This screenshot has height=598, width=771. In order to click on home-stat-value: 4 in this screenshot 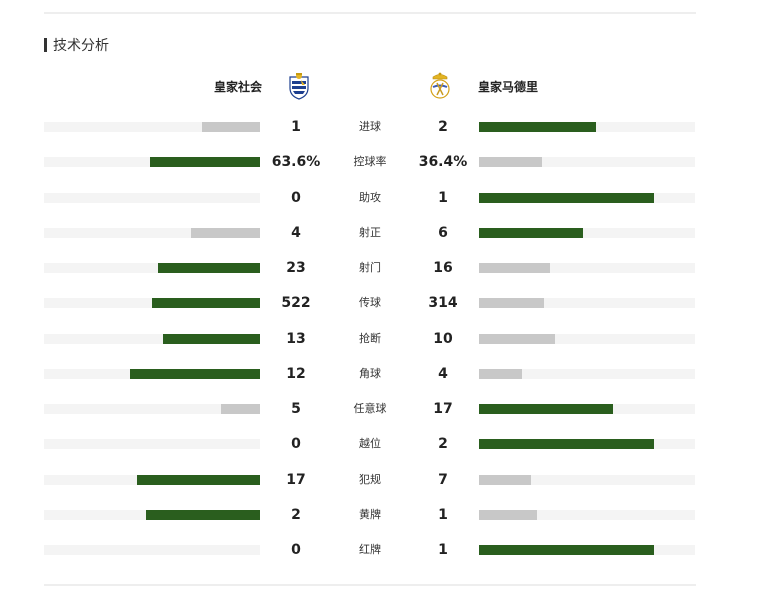, I will do `click(296, 232)`.